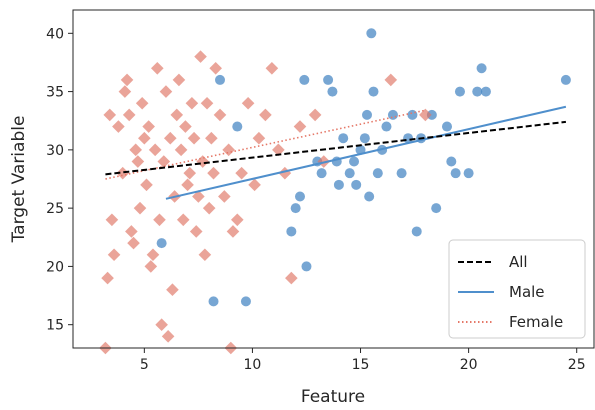  What do you see at coordinates (253, 365) in the screenshot?
I see `x-tick-label: 10` at bounding box center [253, 365].